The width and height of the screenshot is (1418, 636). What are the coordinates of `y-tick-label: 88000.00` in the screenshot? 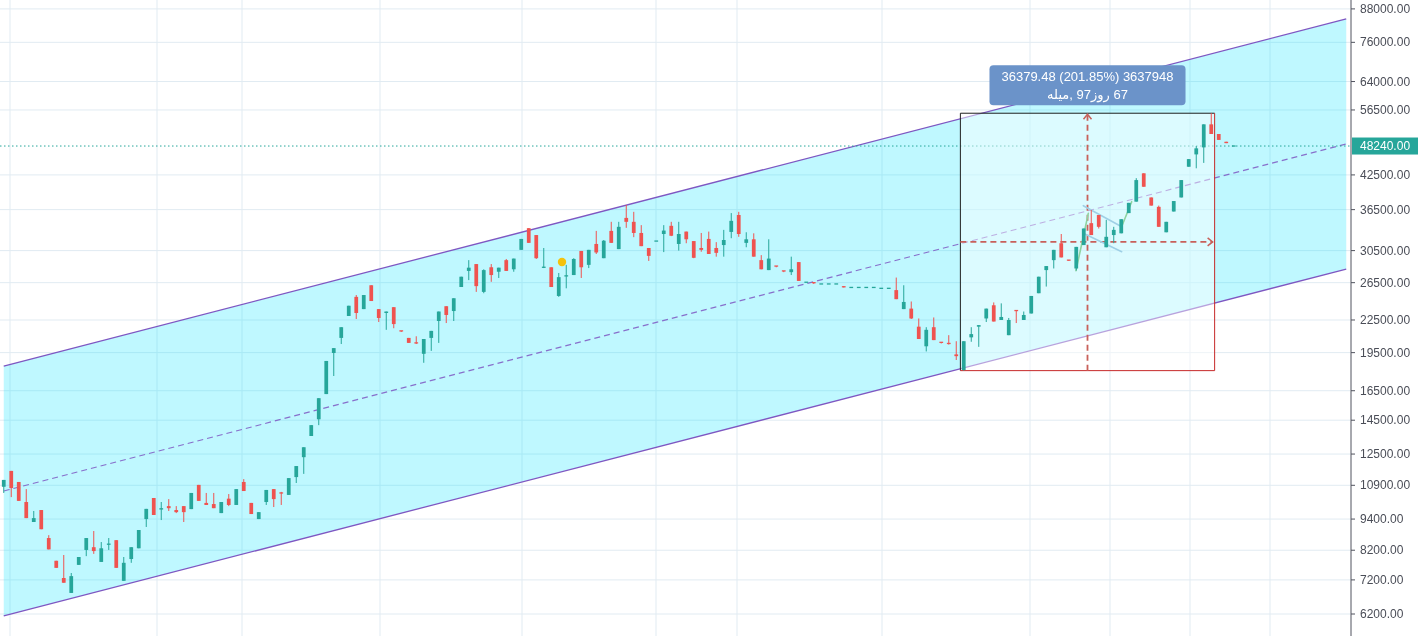 It's located at (1385, 8).